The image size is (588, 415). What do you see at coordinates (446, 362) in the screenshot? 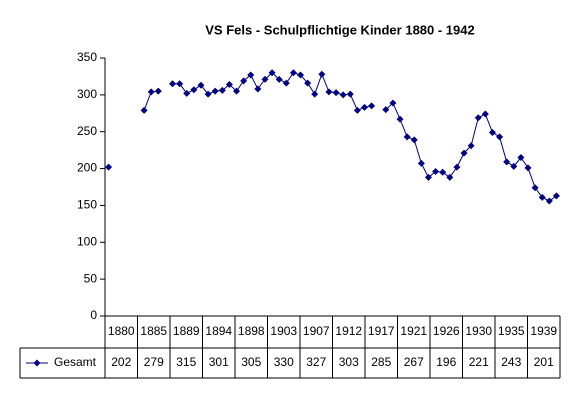
I see `table-value: 196` at bounding box center [446, 362].